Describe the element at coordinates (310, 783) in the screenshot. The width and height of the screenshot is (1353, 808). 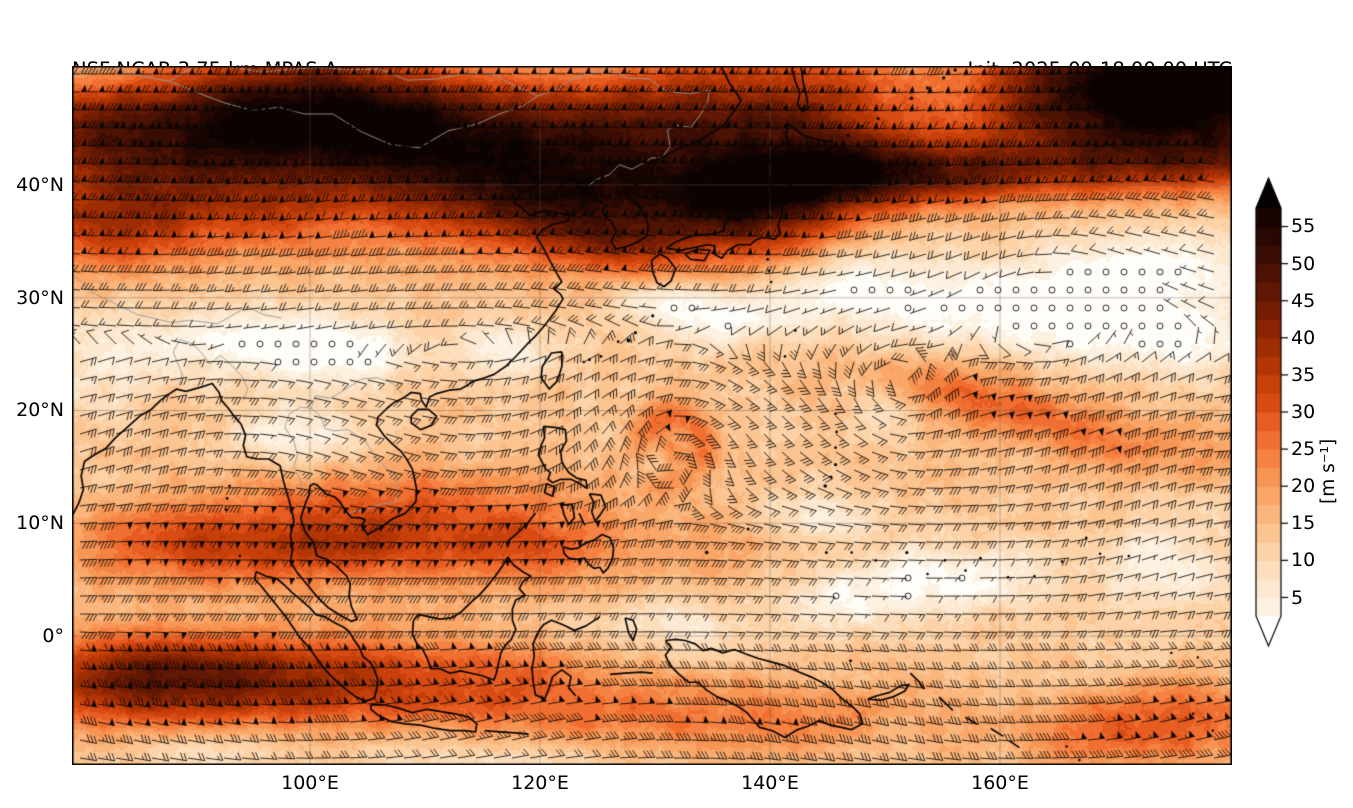
I see `x-tick-100e: 100°E` at that location.